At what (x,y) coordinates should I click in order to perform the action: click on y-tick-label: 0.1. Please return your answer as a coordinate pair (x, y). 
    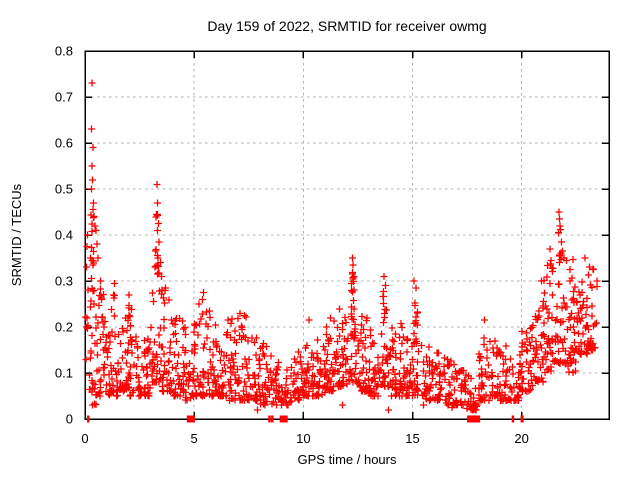
    Looking at the image, I should click on (64, 373).